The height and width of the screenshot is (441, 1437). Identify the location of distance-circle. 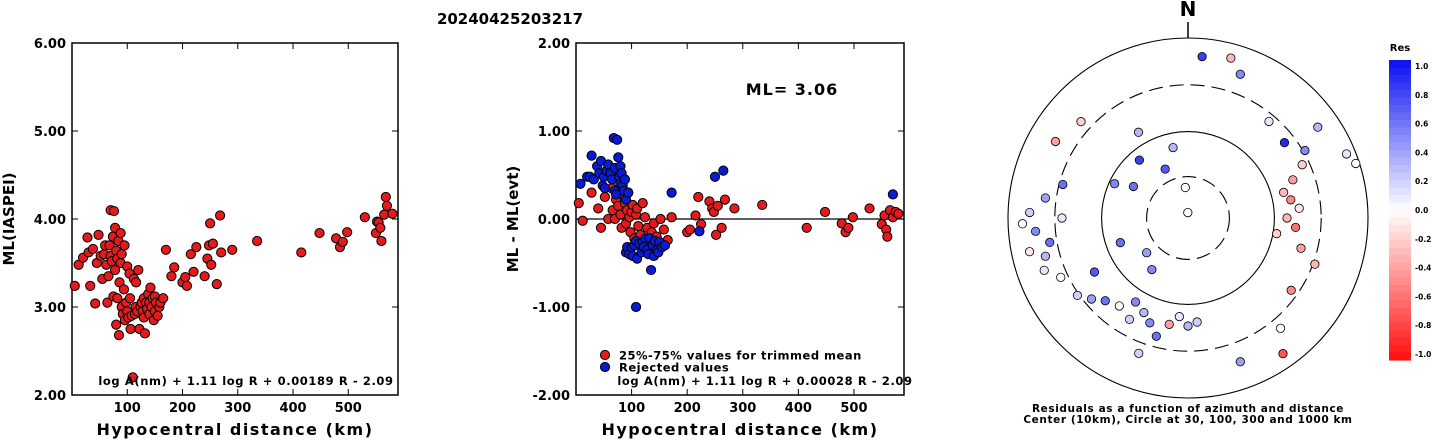
(1188, 218).